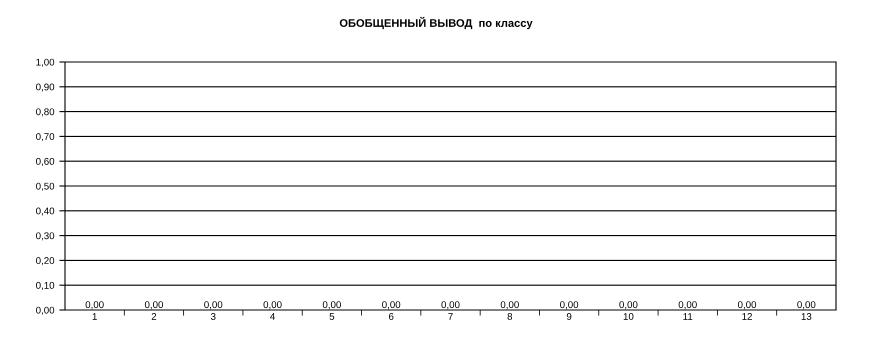  What do you see at coordinates (45, 62) in the screenshot?
I see `y-tick-label: 1,00` at bounding box center [45, 62].